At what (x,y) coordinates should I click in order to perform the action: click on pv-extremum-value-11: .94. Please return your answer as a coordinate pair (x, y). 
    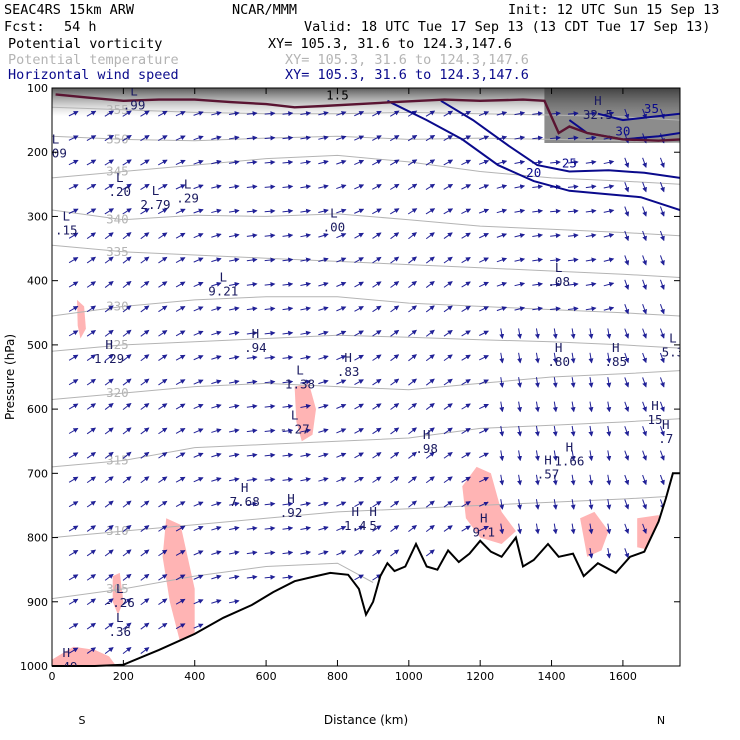
    Looking at the image, I should click on (255, 347).